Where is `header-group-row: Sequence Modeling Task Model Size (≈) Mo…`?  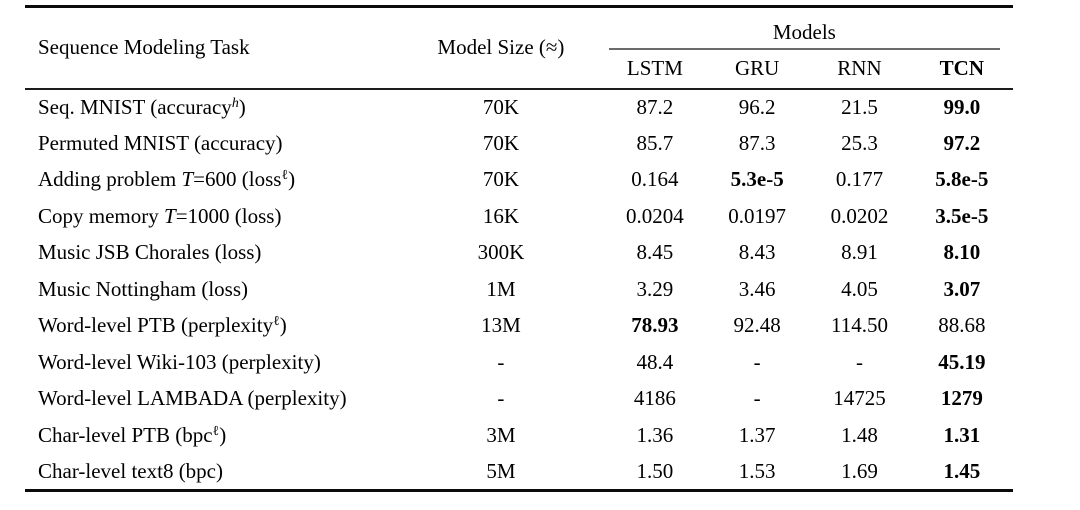
header-group-row: Sequence Modeling Task Model Size (≈) Mo… is located at coordinates (519, 32).